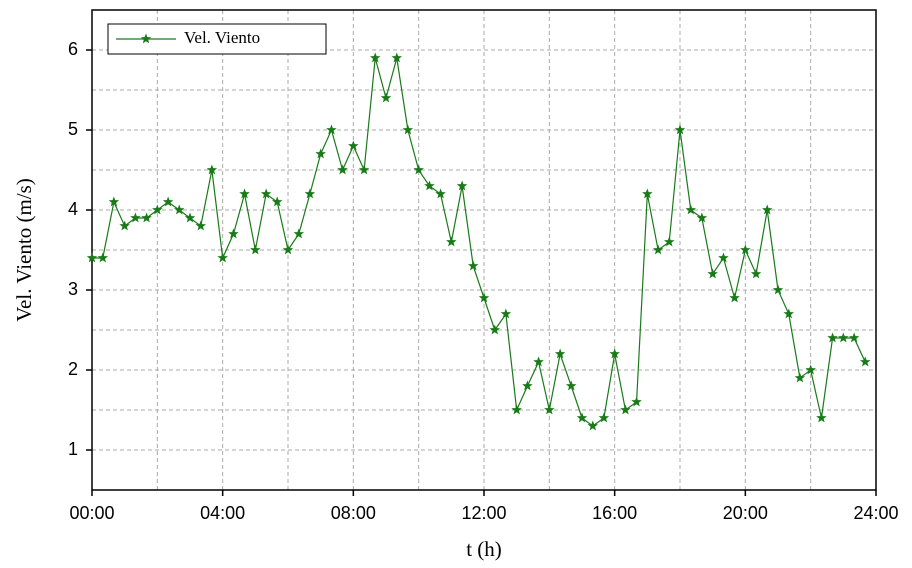 The height and width of the screenshot is (568, 912). Describe the element at coordinates (73, 49) in the screenshot. I see `y-tick-label: 6` at that location.